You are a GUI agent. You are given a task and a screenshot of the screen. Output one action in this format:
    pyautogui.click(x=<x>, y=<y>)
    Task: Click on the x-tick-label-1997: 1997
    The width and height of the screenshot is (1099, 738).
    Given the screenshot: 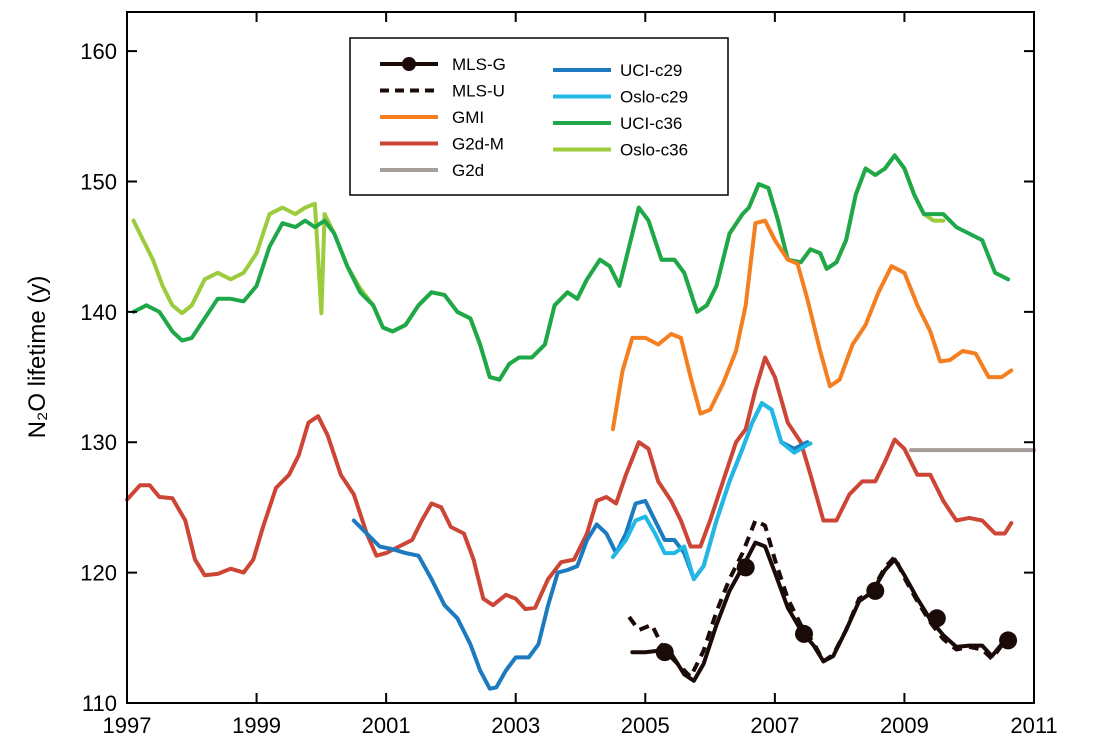 What is the action you would take?
    pyautogui.click(x=127, y=725)
    